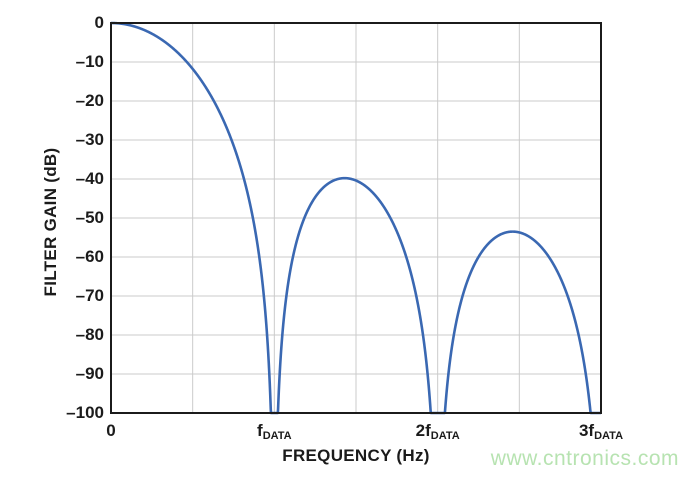  What do you see at coordinates (601, 431) in the screenshot?
I see `x-tick-label: 3fDATA` at bounding box center [601, 431].